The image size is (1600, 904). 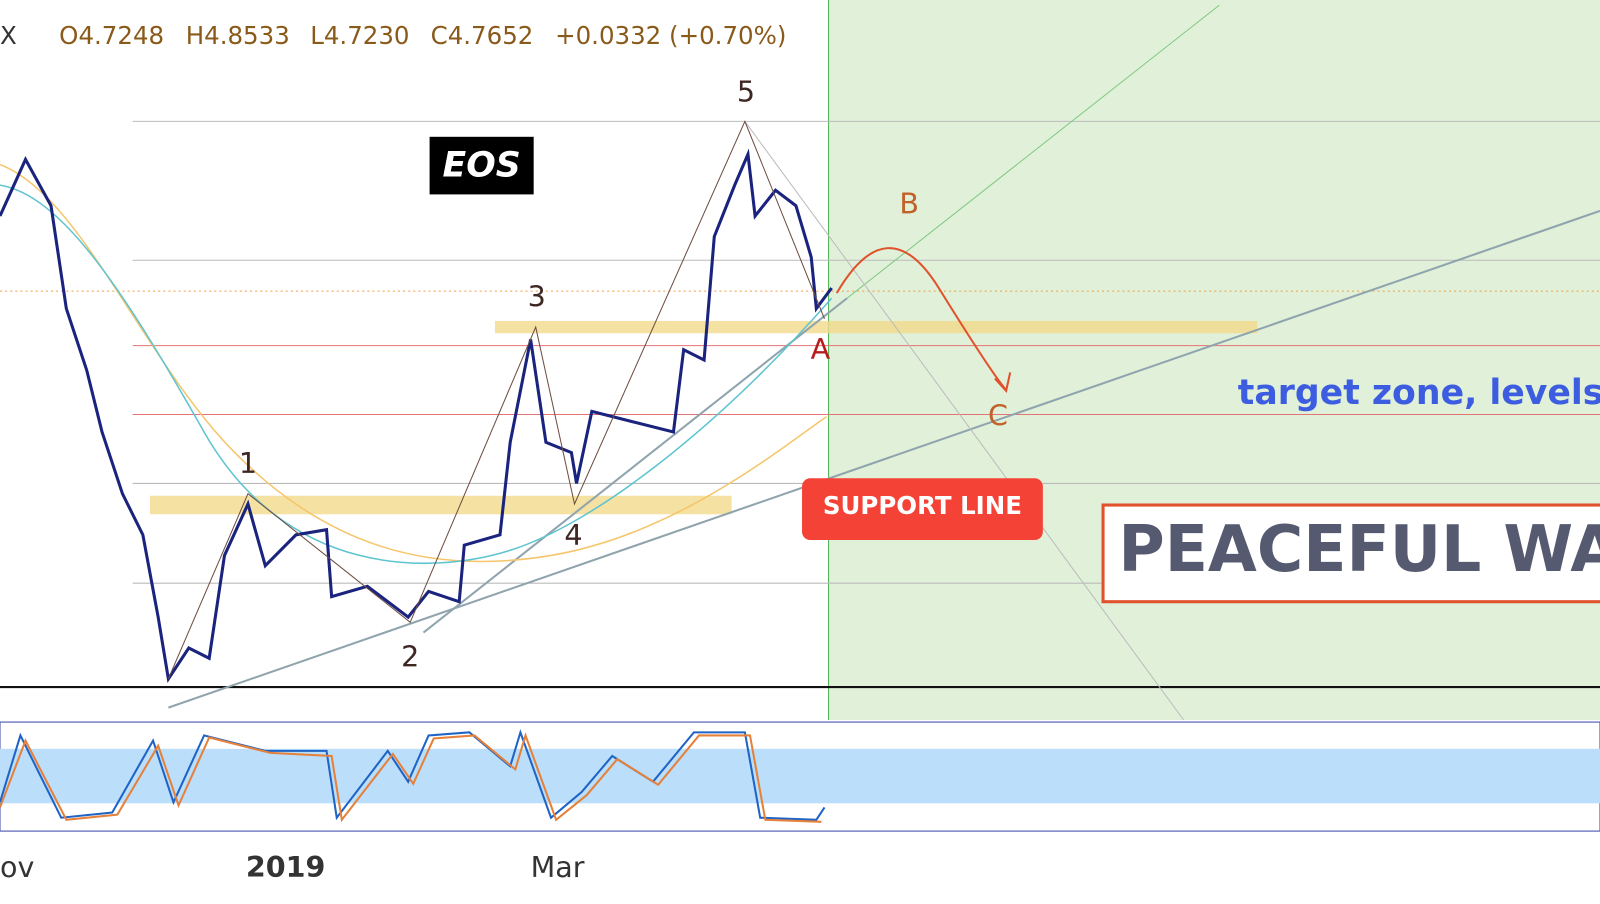 I want to click on wave-label: 2, so click(x=410, y=656).